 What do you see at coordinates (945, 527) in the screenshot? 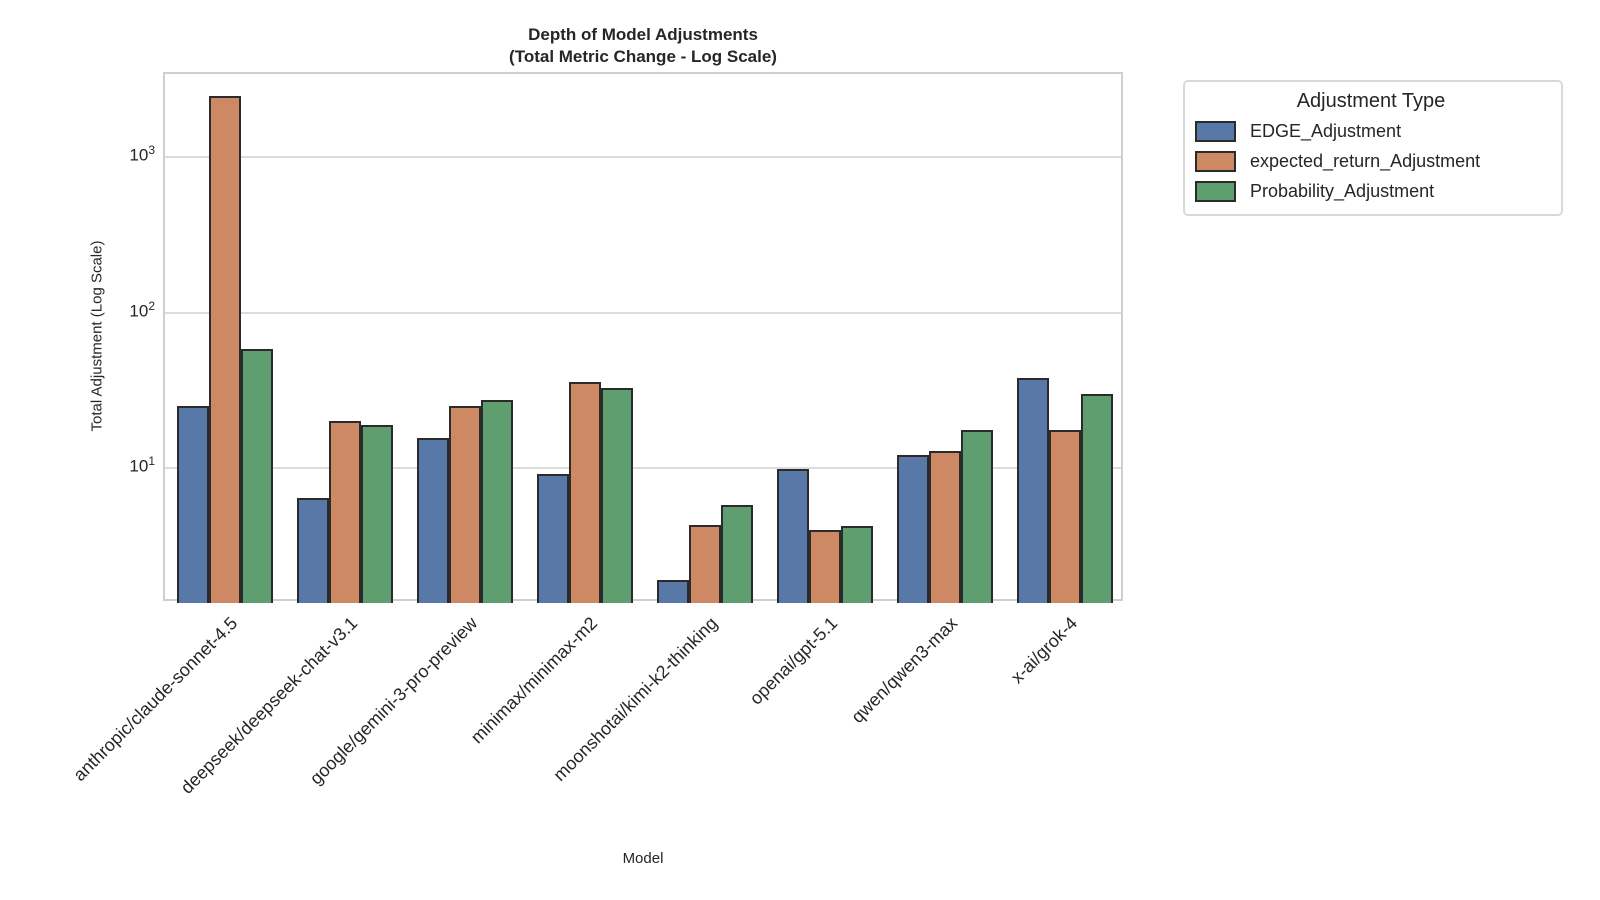
I see `bar-expected_return_Adjustment-qwen/qwen3-max` at bounding box center [945, 527].